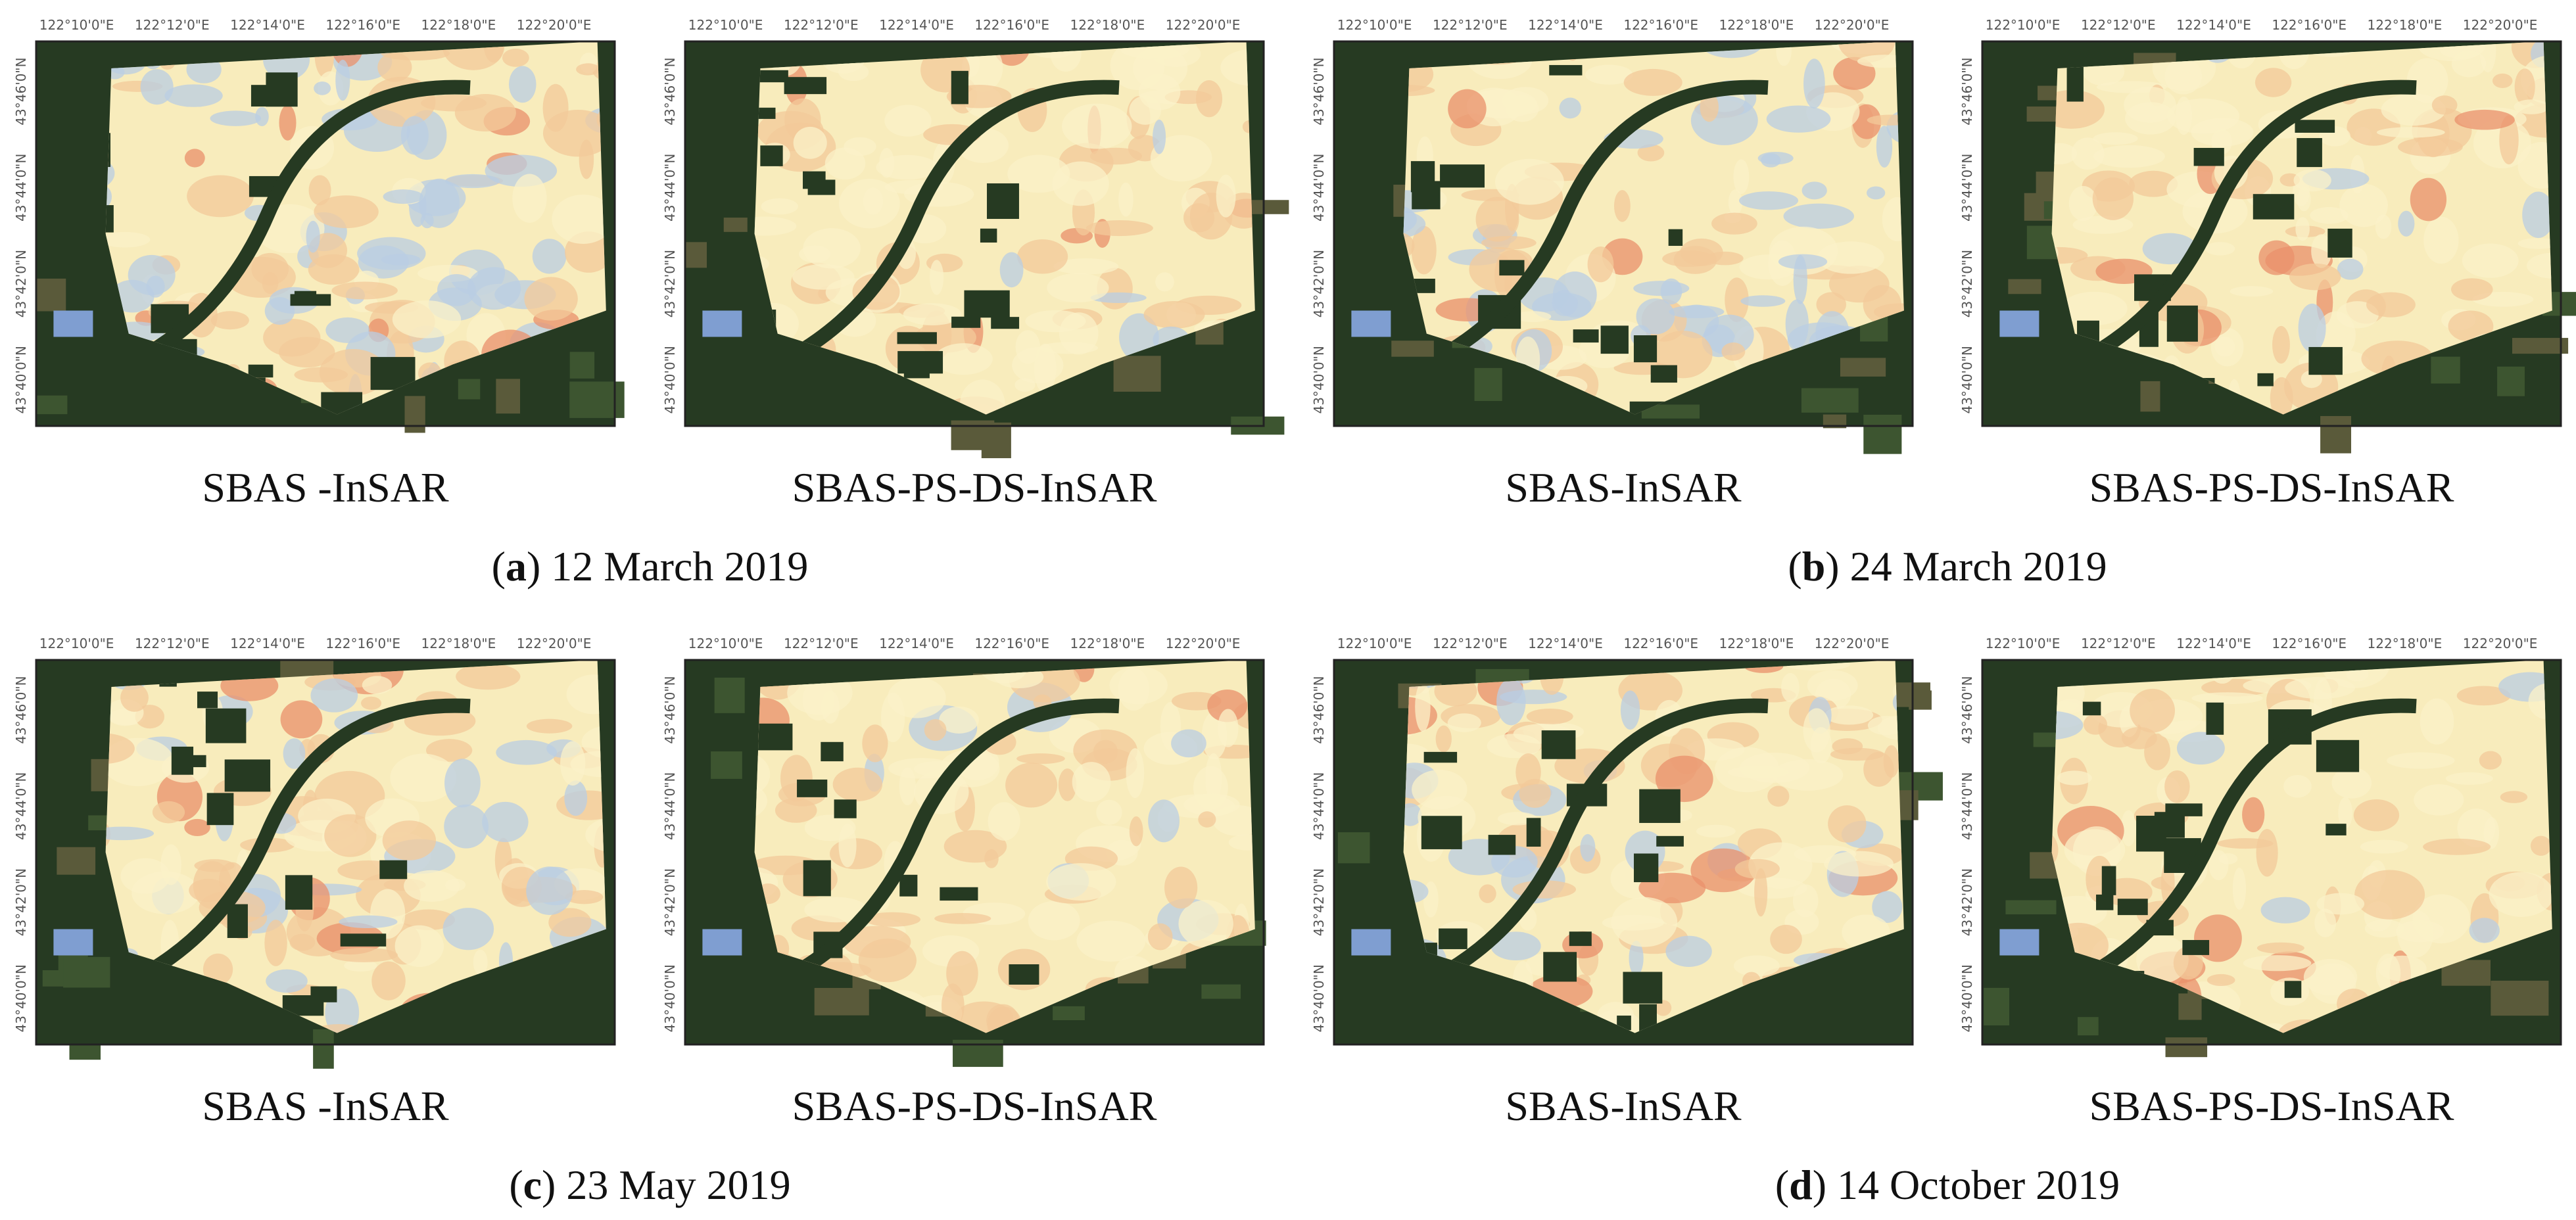  What do you see at coordinates (1566, 25) in the screenshot?
I see `lon-tick-label: 122°14'0"E` at bounding box center [1566, 25].